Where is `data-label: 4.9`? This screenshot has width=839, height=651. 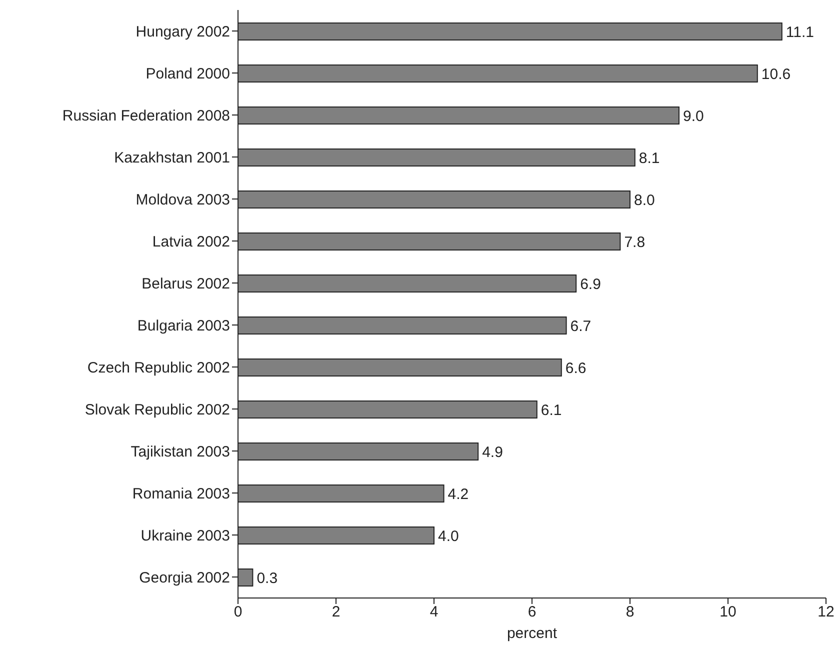 data-label: 4.9 is located at coordinates (492, 452).